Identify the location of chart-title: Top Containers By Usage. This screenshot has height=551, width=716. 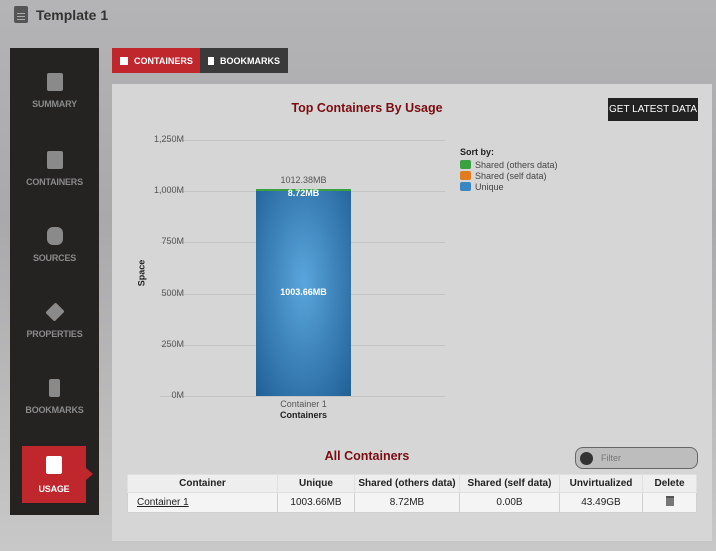
(367, 108).